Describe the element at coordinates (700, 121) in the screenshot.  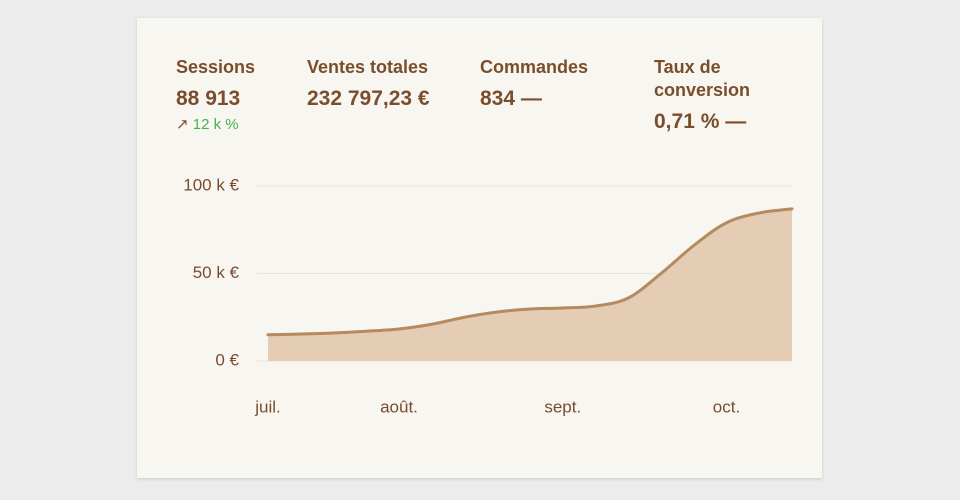
I see `metric-value: 0,71 % —` at that location.